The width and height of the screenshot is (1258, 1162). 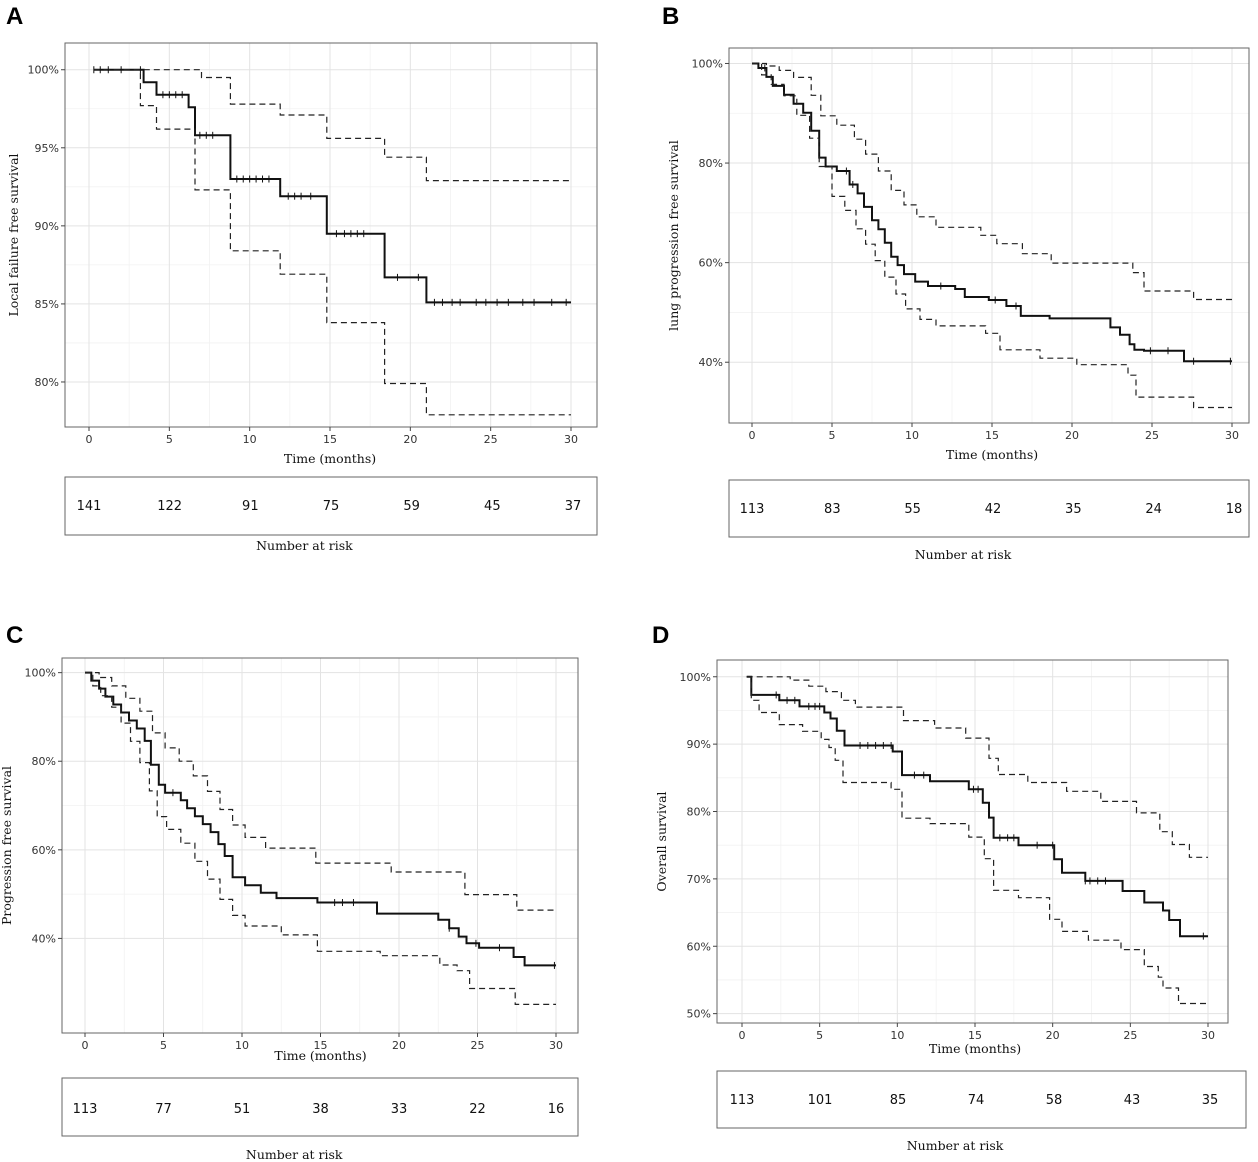 What do you see at coordinates (163, 1109) in the screenshot?
I see `risk-count: 77` at bounding box center [163, 1109].